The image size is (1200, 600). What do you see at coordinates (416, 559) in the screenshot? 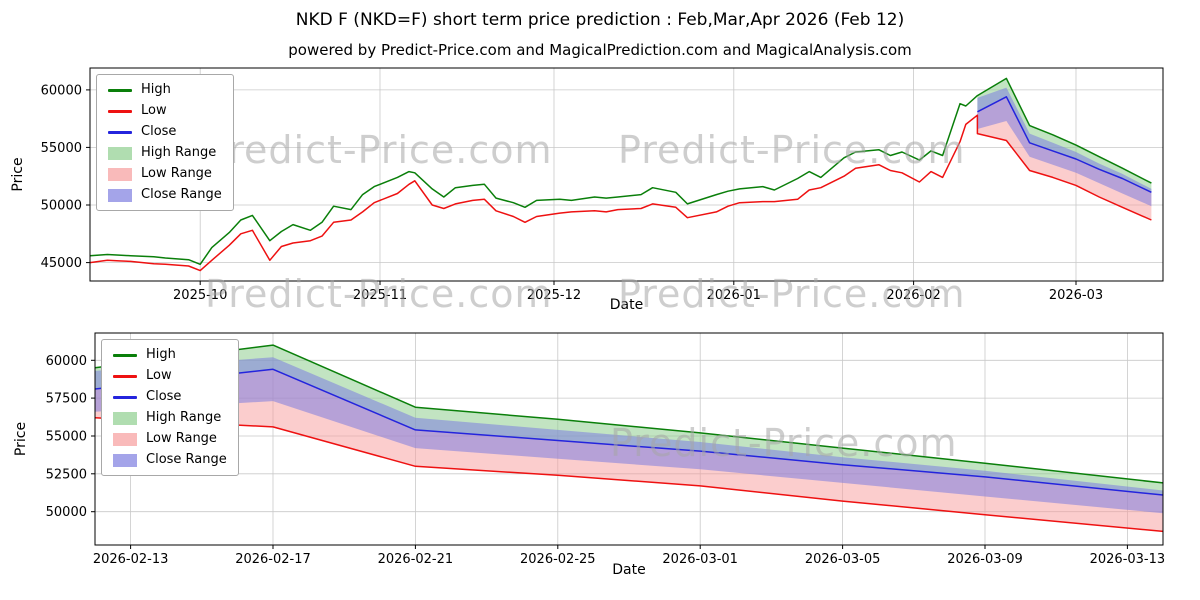
I see `x-tick-label: 2026-02-21` at bounding box center [416, 559].